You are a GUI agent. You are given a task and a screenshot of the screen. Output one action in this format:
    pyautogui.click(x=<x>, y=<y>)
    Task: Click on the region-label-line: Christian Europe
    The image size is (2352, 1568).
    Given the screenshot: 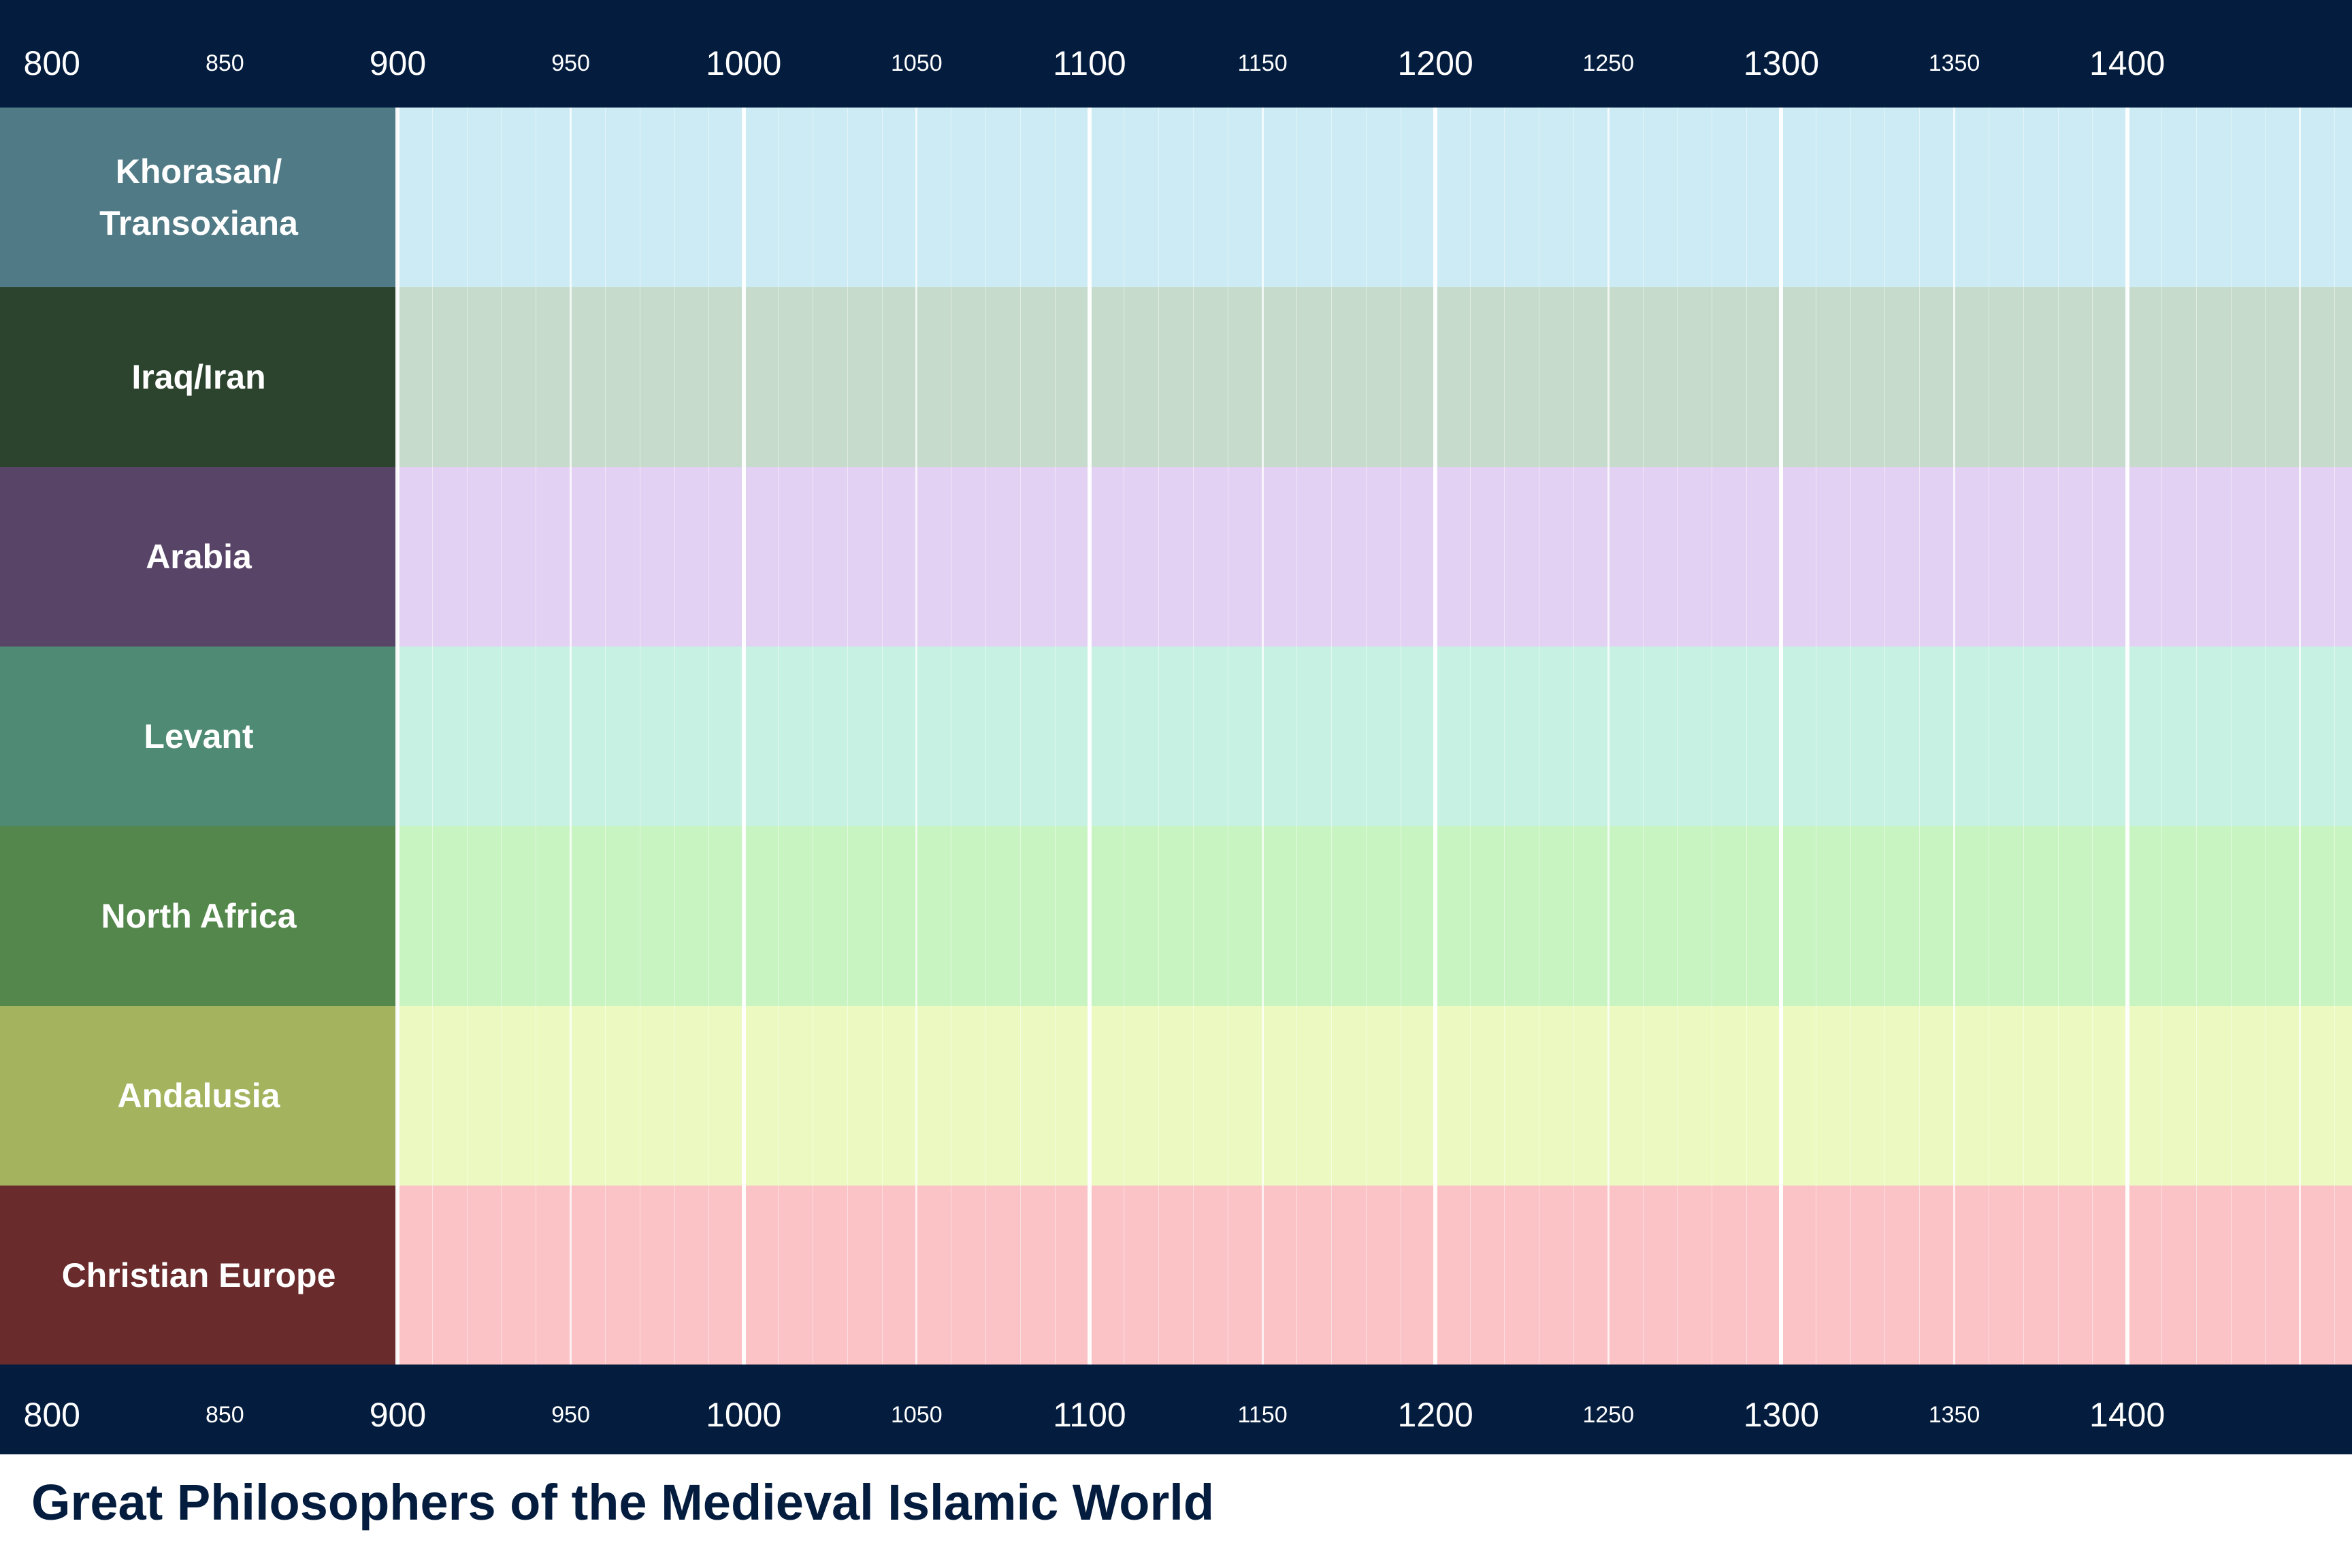 What is the action you would take?
    pyautogui.click(x=199, y=1275)
    